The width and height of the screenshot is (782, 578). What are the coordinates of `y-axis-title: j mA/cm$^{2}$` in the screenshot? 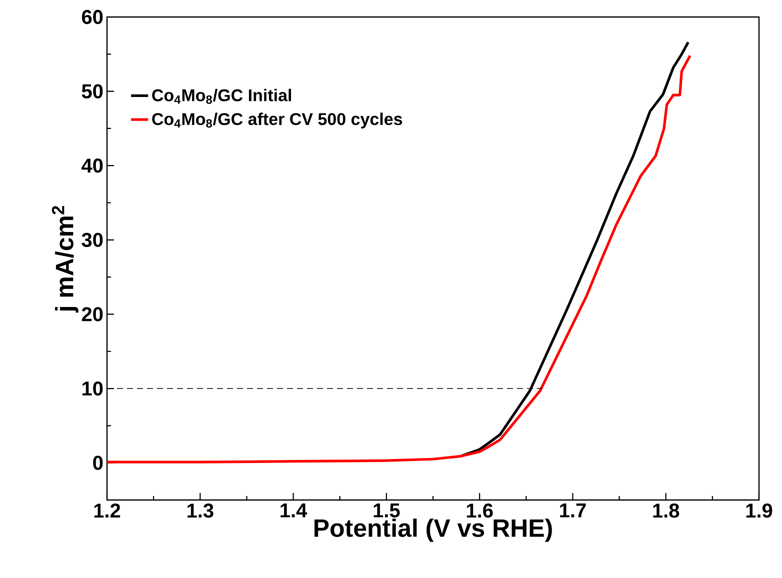 It's located at (65, 259).